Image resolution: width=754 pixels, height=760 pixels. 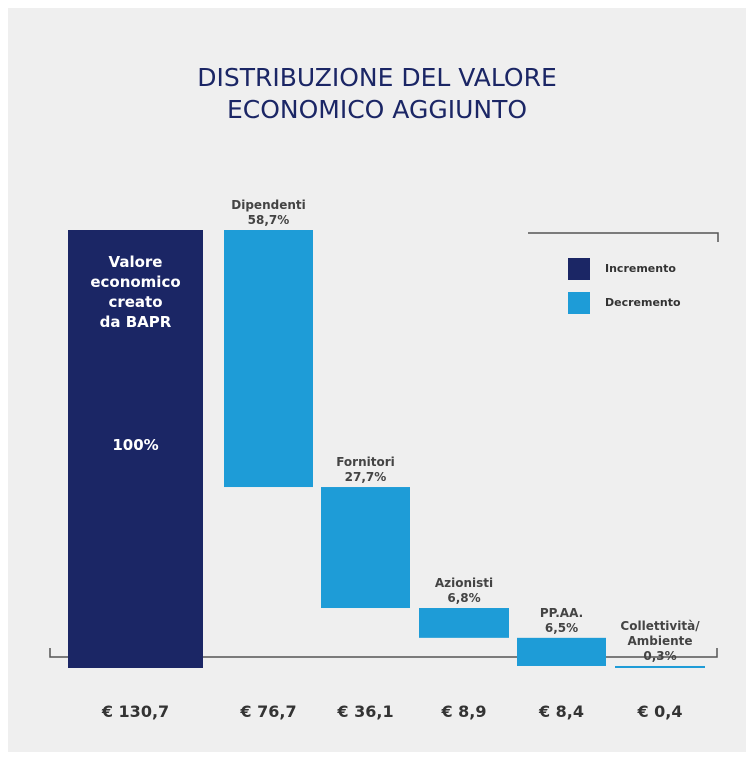 I want to click on percentage-label: 100%, so click(x=135, y=445).